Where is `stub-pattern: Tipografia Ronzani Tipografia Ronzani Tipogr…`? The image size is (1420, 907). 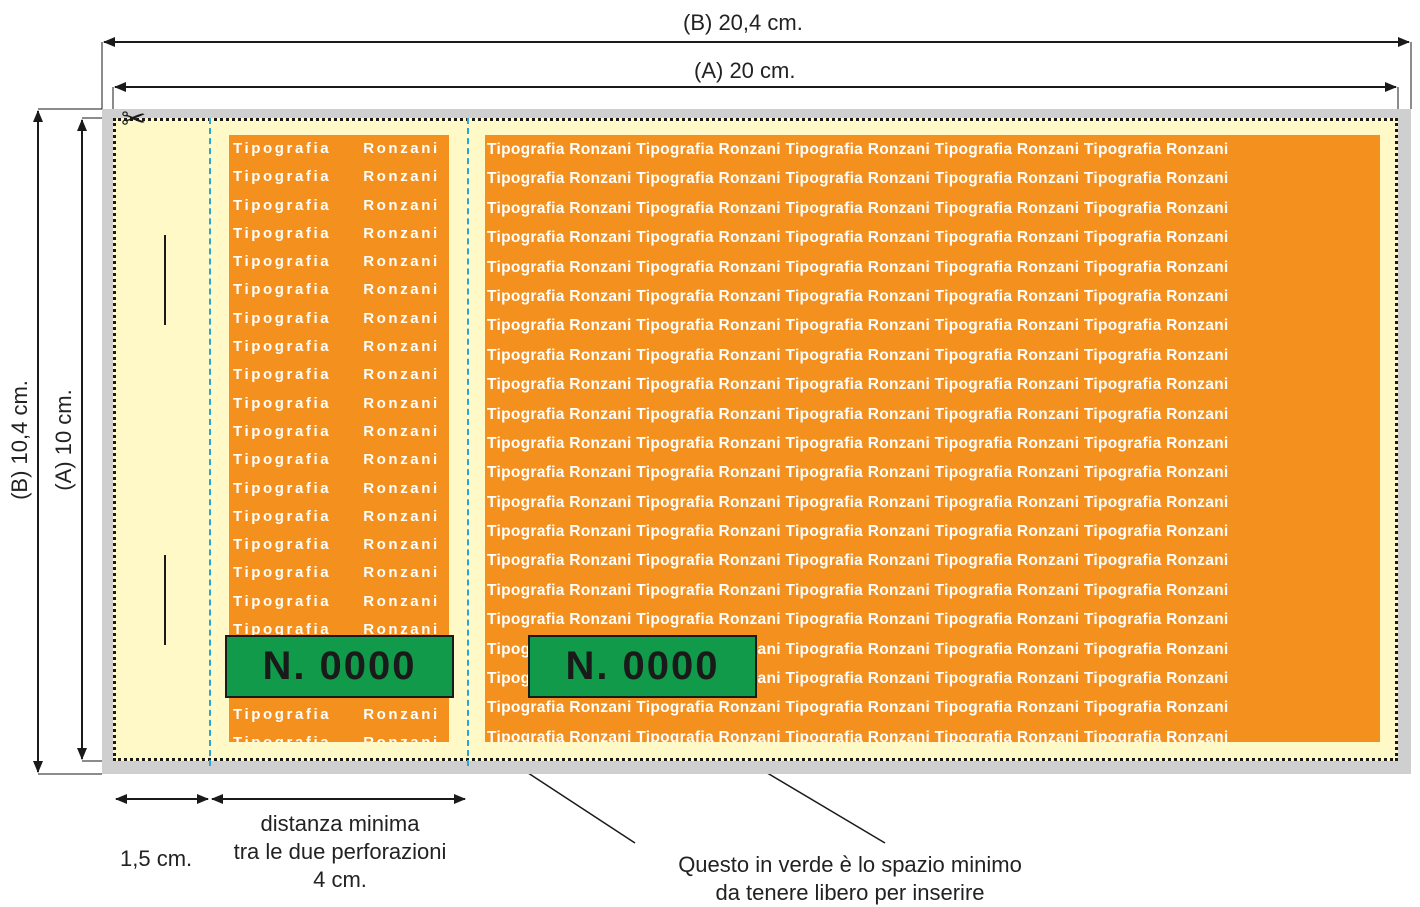 stub-pattern: Tipografia Ronzani Tipografia Ronzani Tipogr… is located at coordinates (339, 438).